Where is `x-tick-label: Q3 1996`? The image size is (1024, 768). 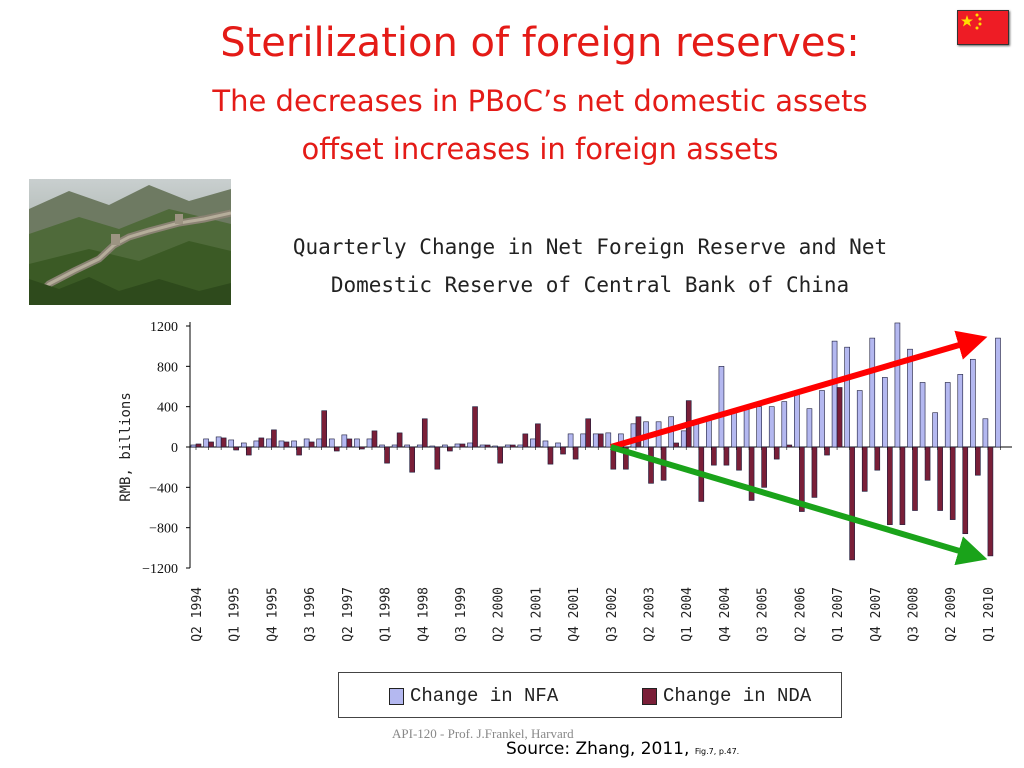 x-tick-label: Q3 1996 is located at coordinates (310, 614).